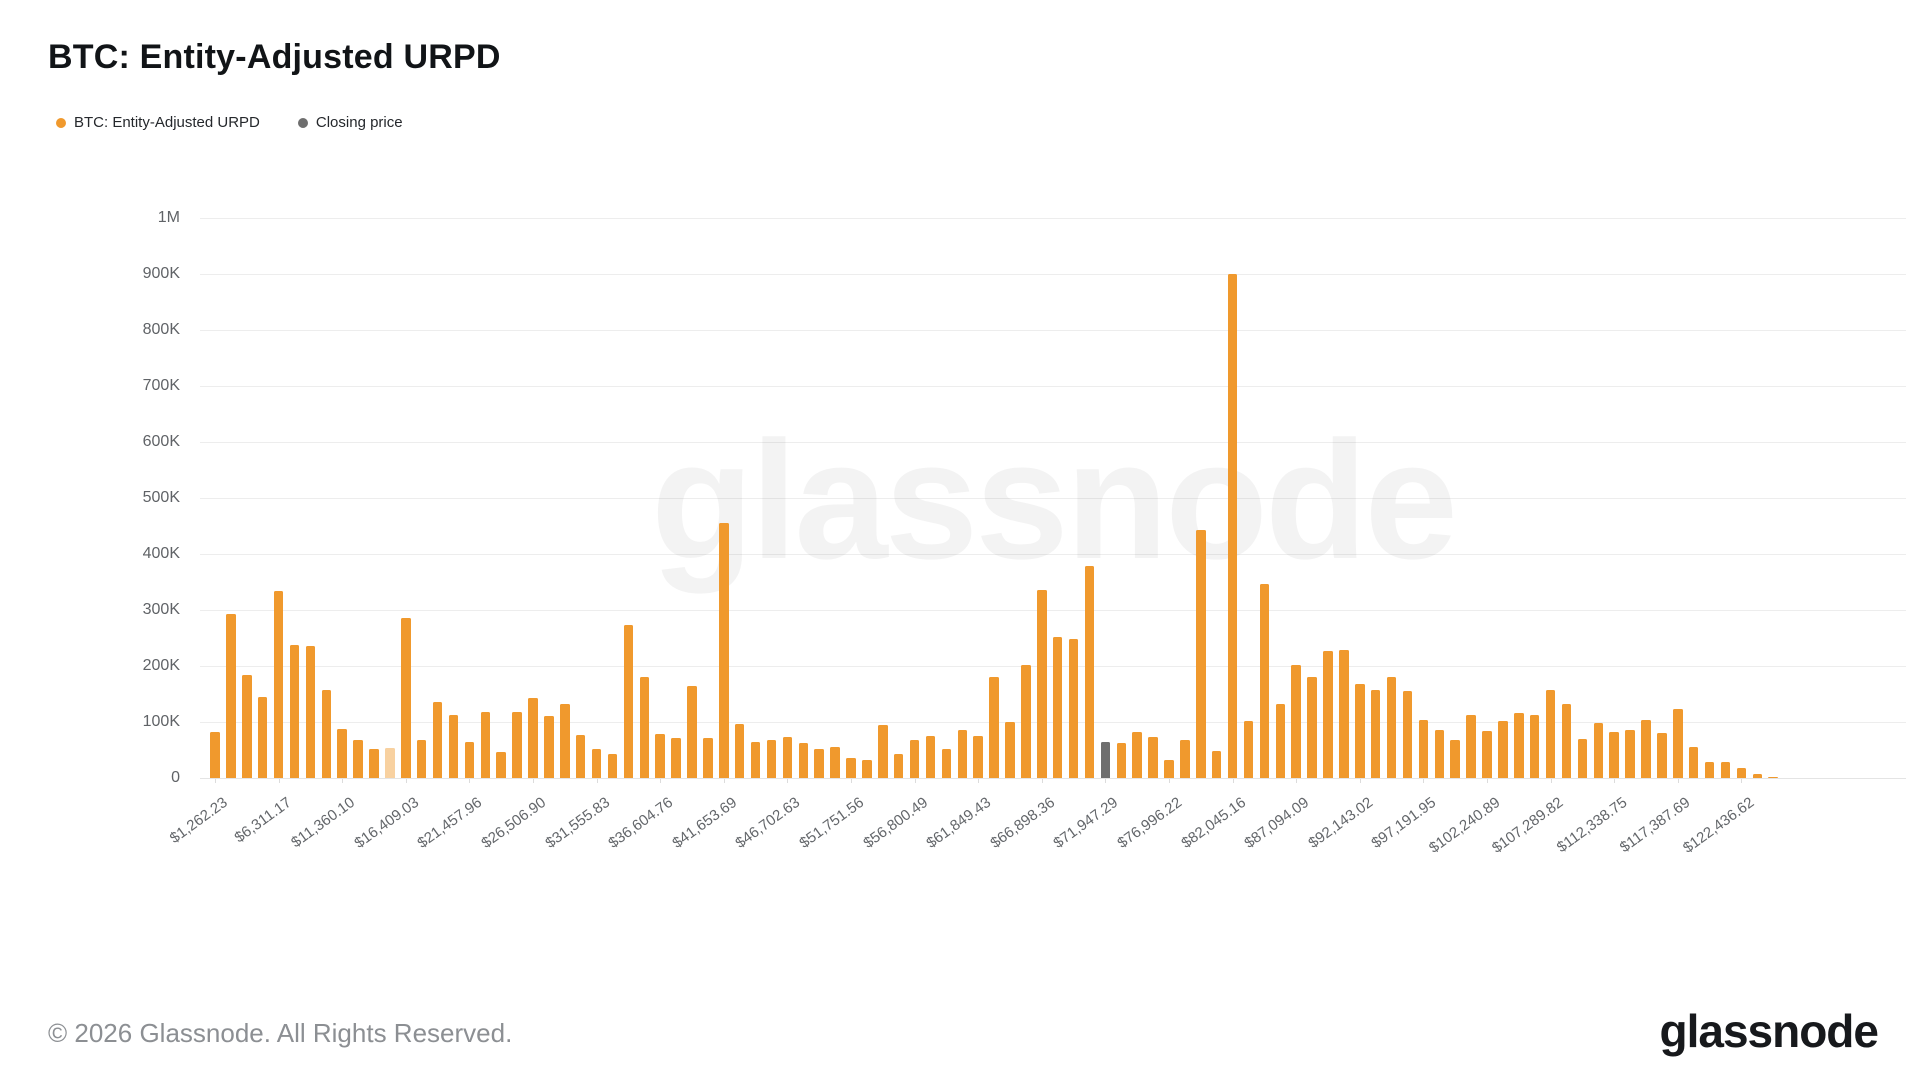 The height and width of the screenshot is (1080, 1920). What do you see at coordinates (350, 122) in the screenshot?
I see `legend-item-closing-price: Closing price` at bounding box center [350, 122].